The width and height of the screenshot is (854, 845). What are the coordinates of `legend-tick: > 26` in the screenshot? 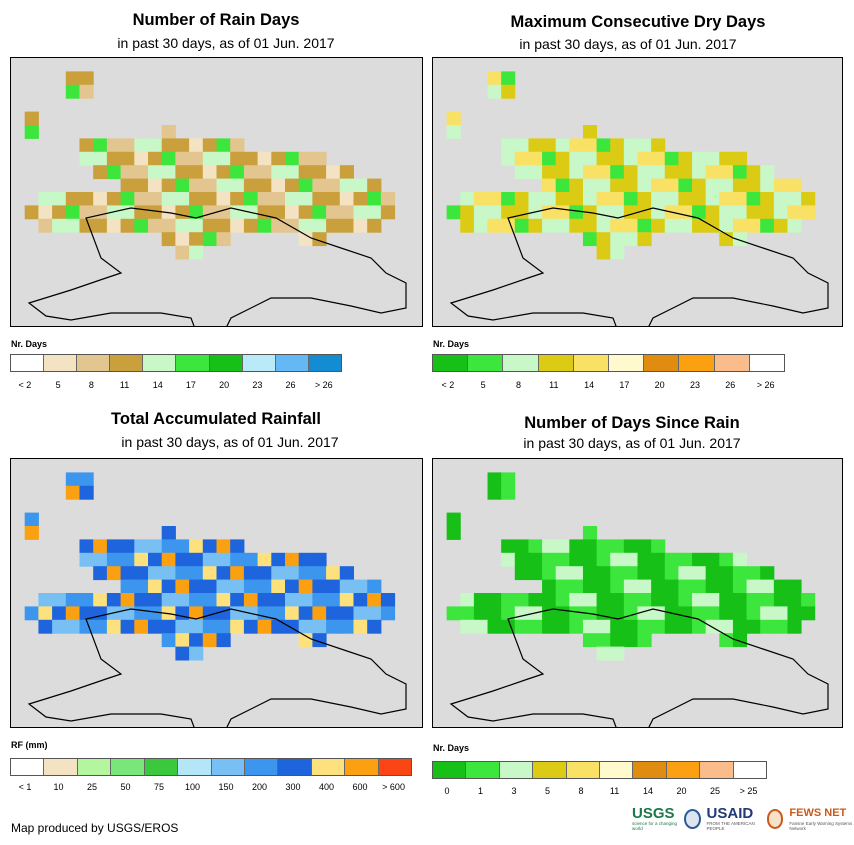 It's located at (765, 385).